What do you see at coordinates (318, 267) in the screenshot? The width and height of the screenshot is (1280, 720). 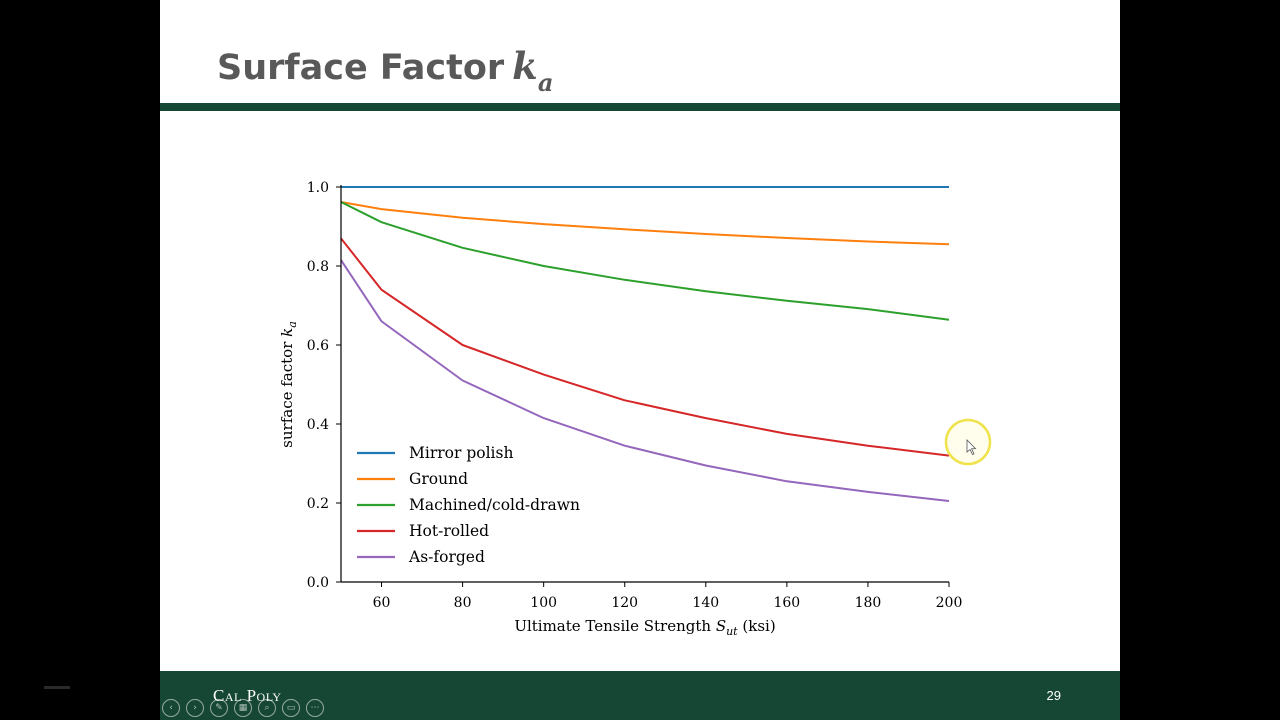 I see `y-tick-label: 0.8` at bounding box center [318, 267].